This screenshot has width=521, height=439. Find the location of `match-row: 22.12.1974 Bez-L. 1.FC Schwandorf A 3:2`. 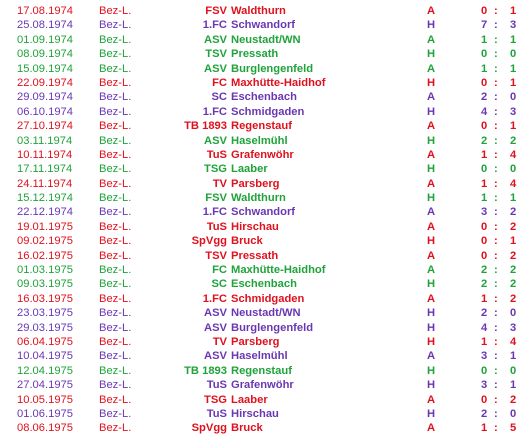

match-row: 22.12.1974 Bez-L. 1.FC Schwandorf A 3:2 is located at coordinates (260, 212).